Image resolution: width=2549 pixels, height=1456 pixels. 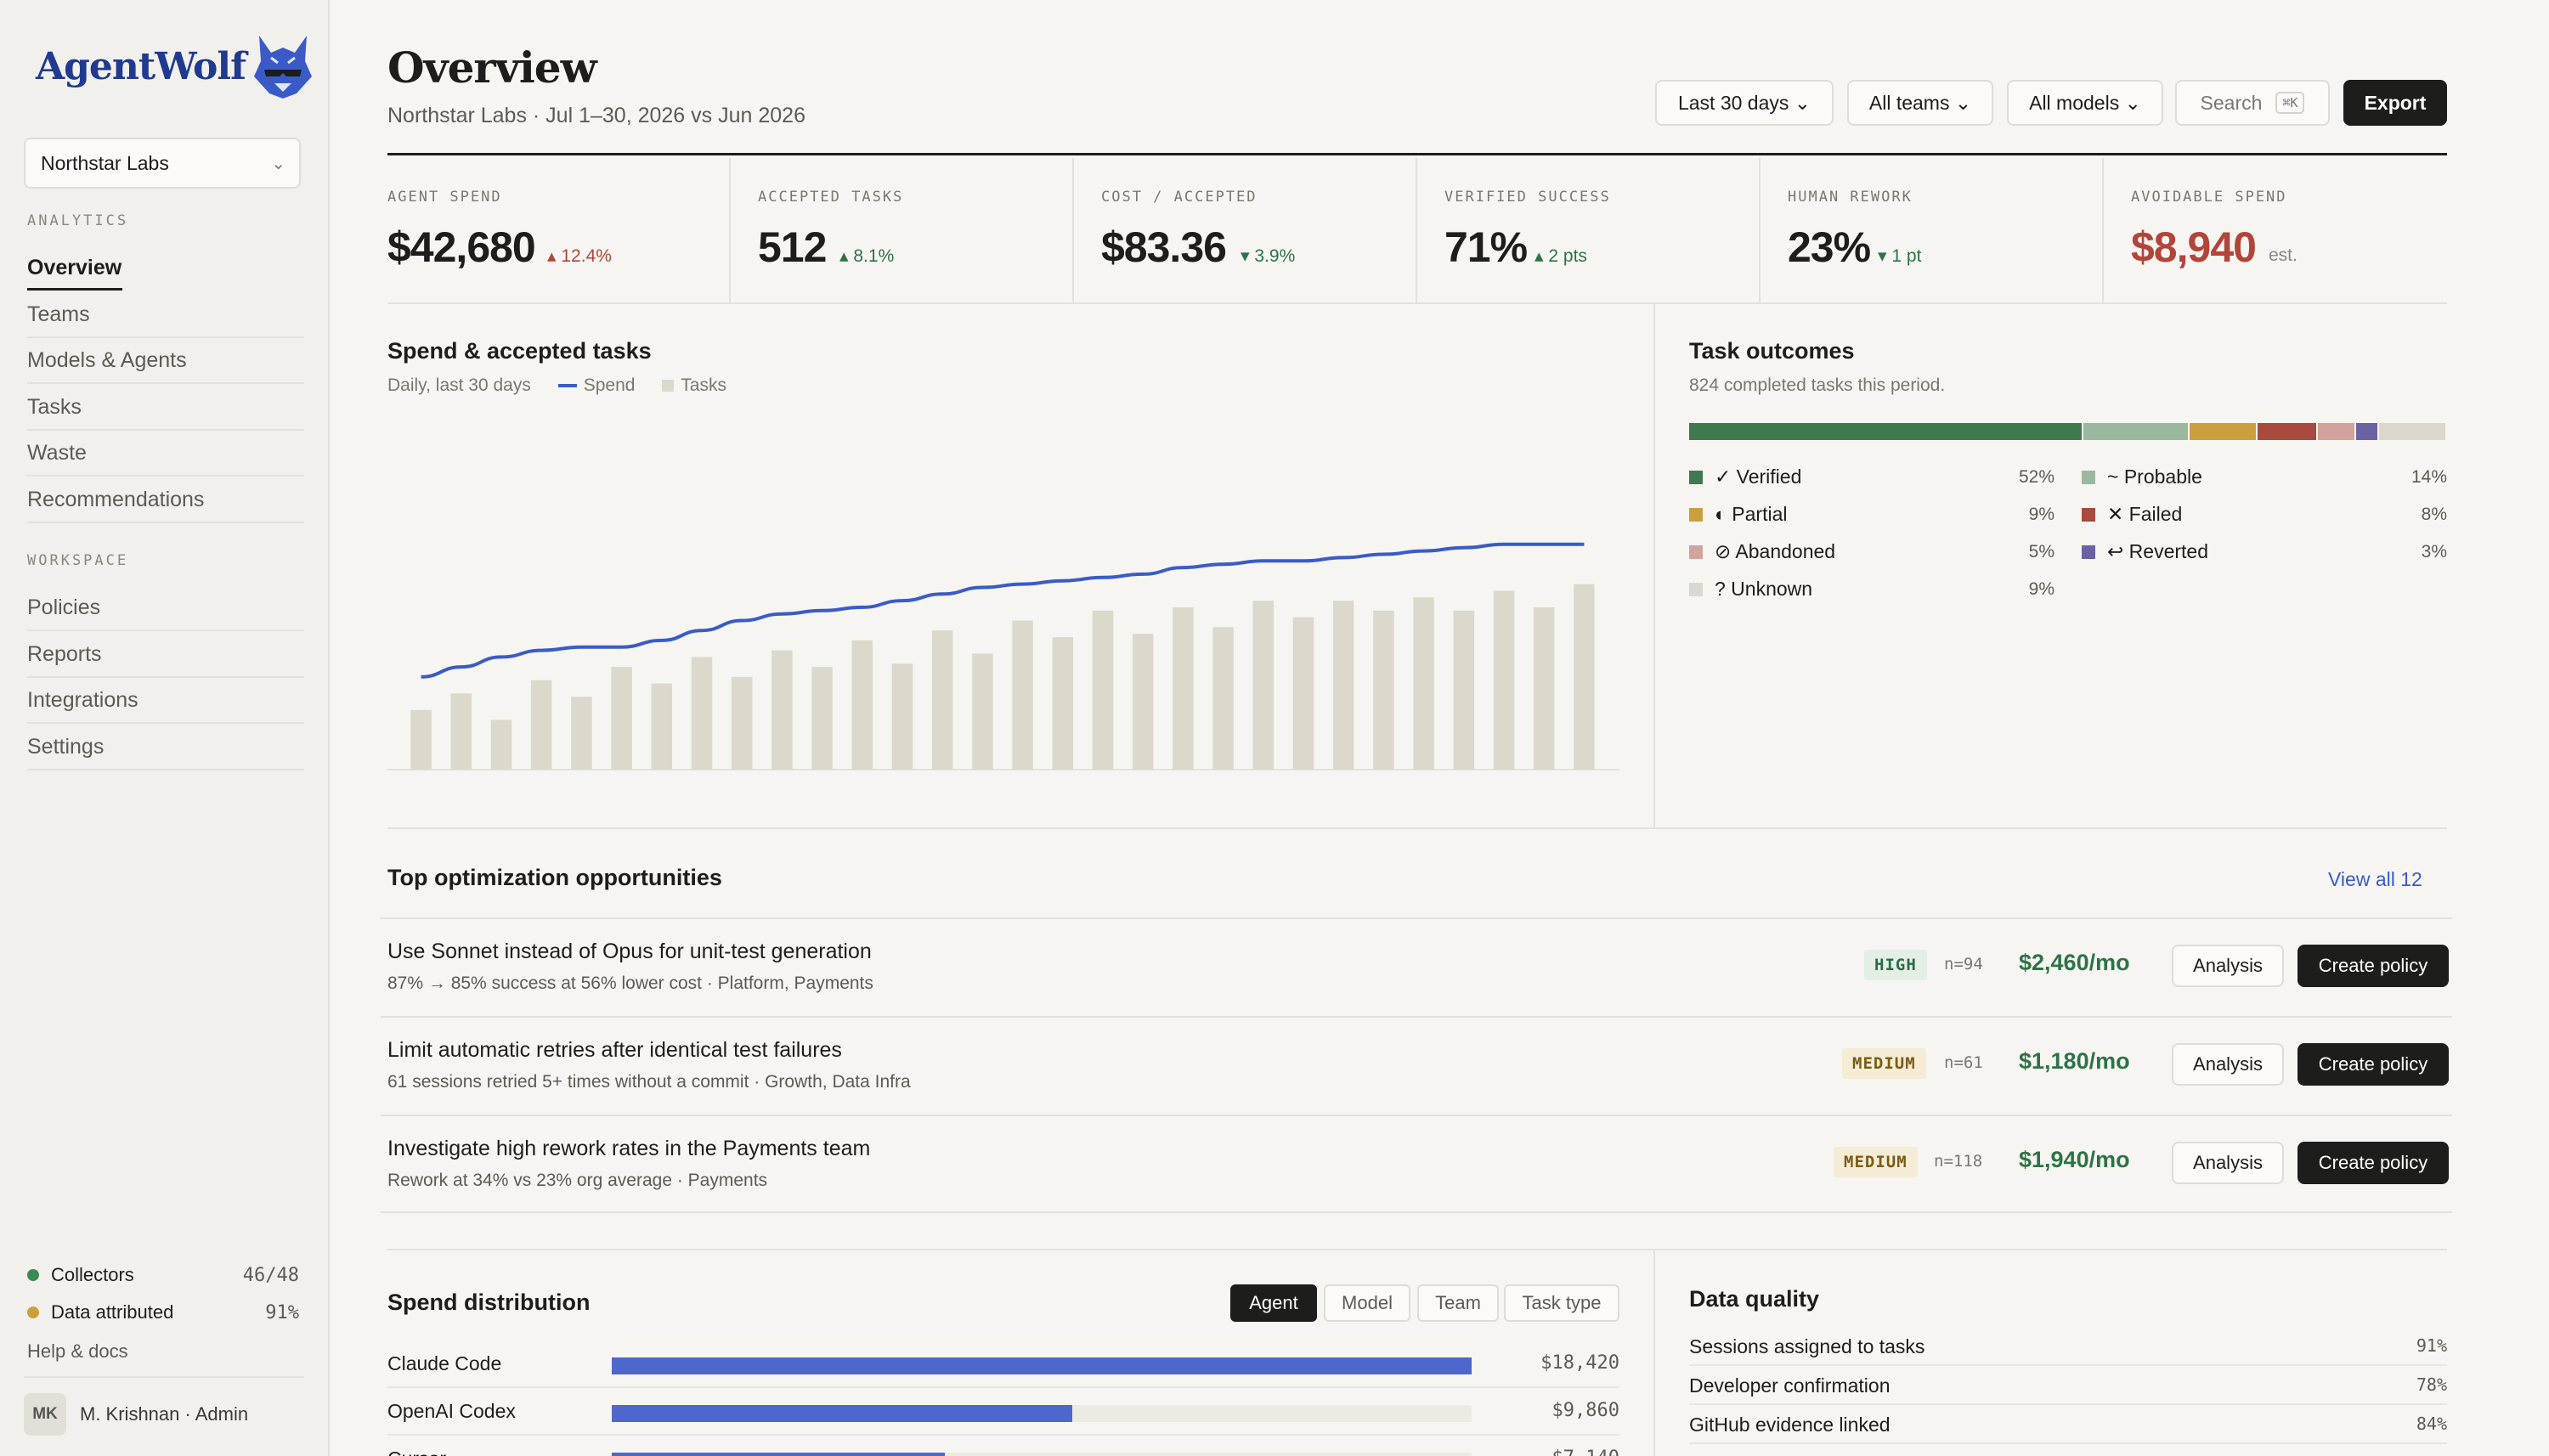 What do you see at coordinates (1758, 477) in the screenshot?
I see `outcome-label: ✓ Verified` at bounding box center [1758, 477].